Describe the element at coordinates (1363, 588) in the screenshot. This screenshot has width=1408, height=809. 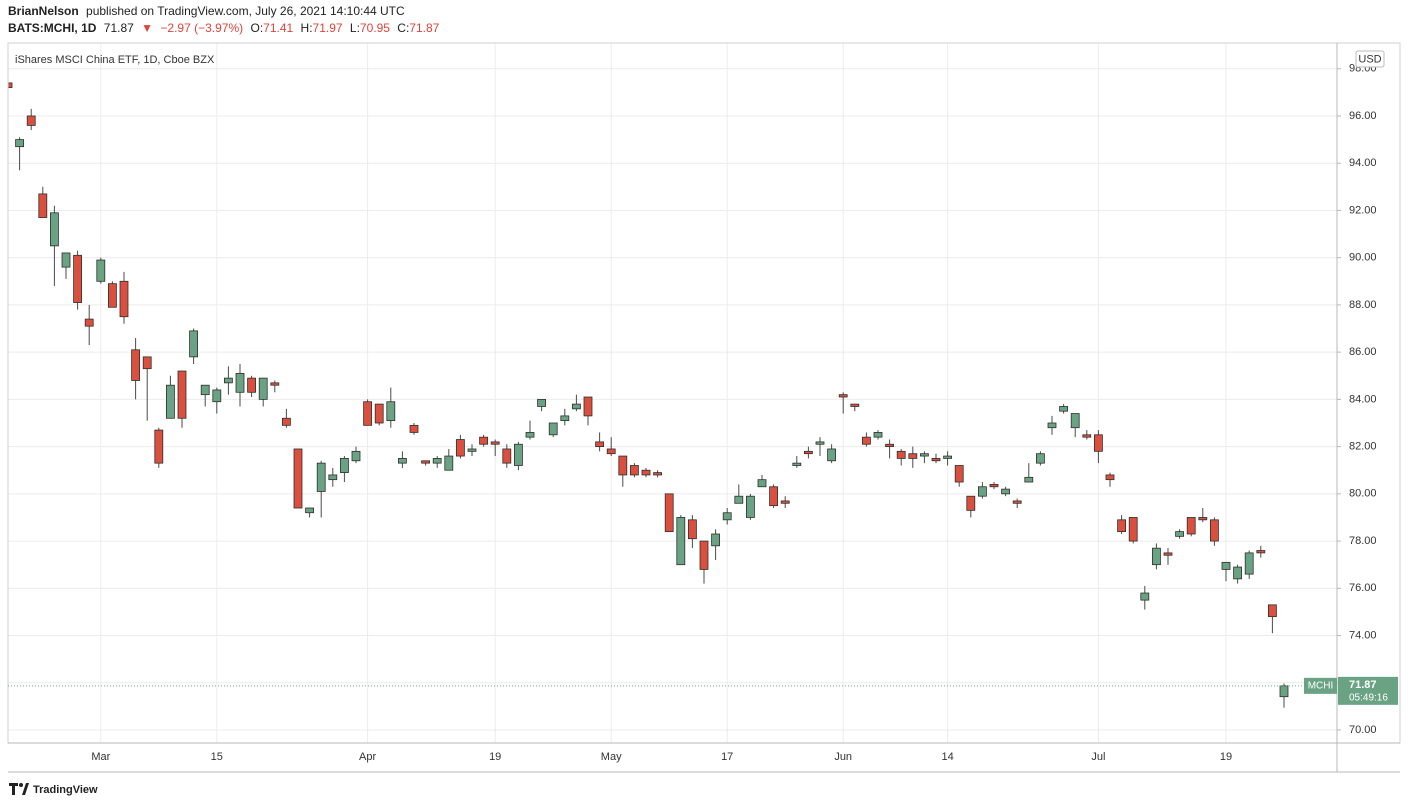
I see `y-tick-label: 76.00` at that location.